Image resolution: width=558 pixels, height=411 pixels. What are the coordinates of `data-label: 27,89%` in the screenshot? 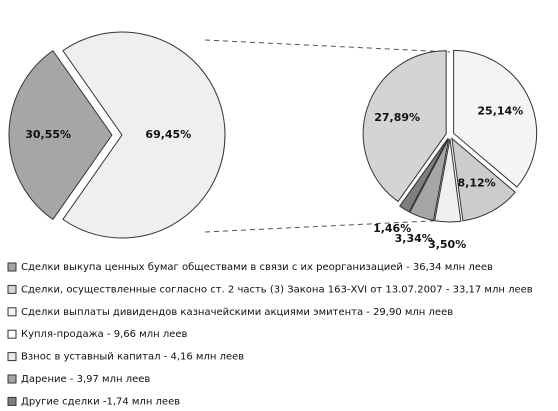 It's located at (397, 117).